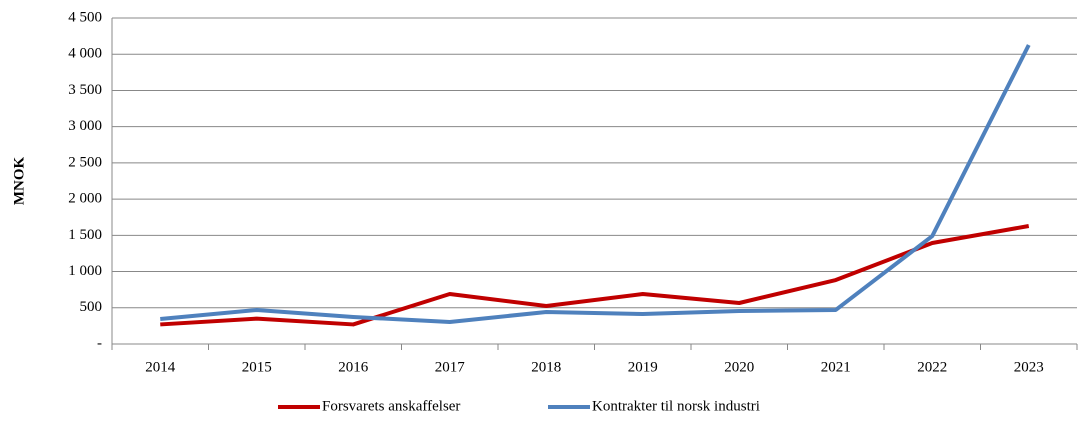  I want to click on legend-label: Forsvarets anskaffelser, so click(391, 406).